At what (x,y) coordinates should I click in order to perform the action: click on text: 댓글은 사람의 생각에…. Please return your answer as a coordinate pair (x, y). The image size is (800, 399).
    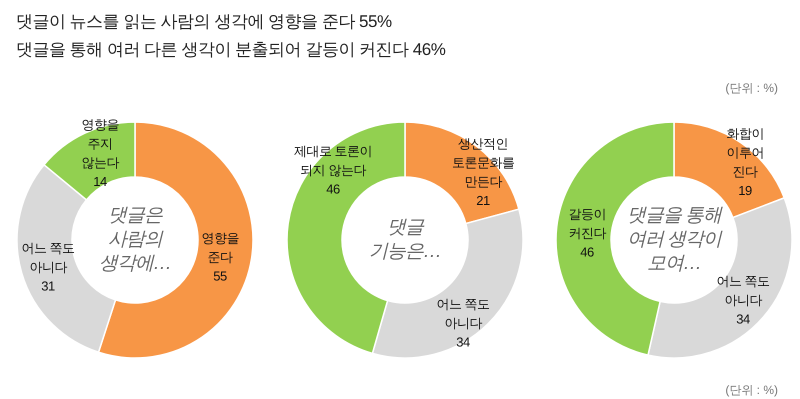
    Looking at the image, I should click on (135, 240).